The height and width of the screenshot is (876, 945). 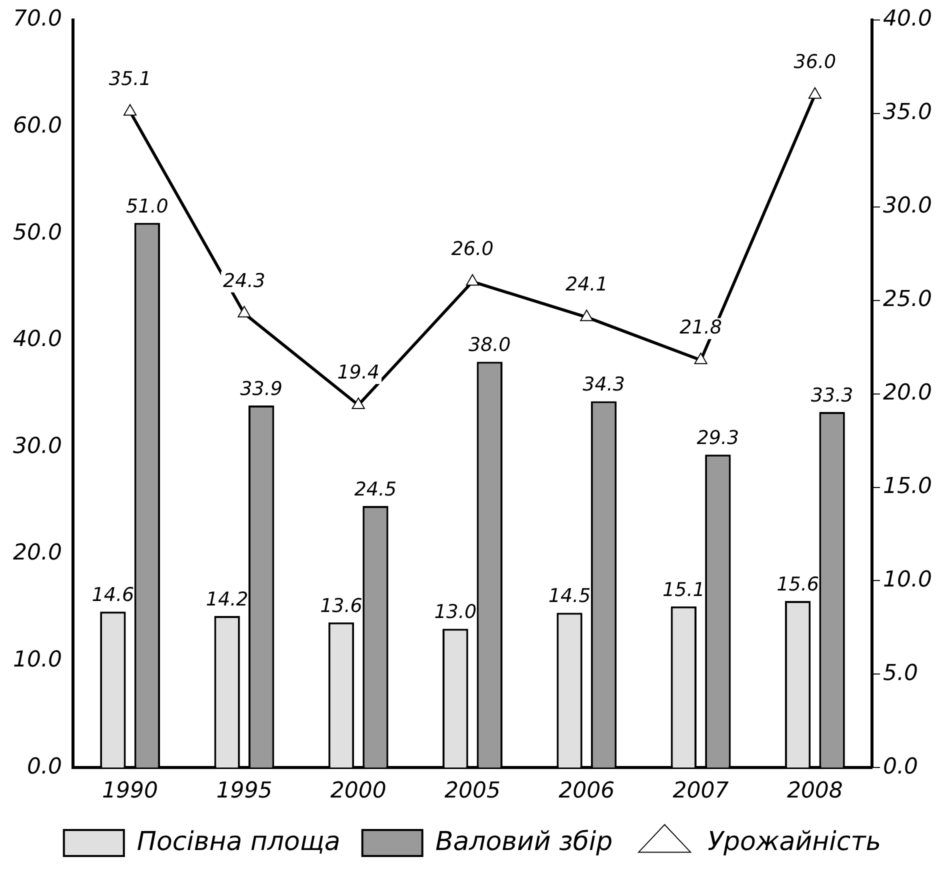 What do you see at coordinates (472, 791) in the screenshot?
I see `x-tick-label: 2005` at bounding box center [472, 791].